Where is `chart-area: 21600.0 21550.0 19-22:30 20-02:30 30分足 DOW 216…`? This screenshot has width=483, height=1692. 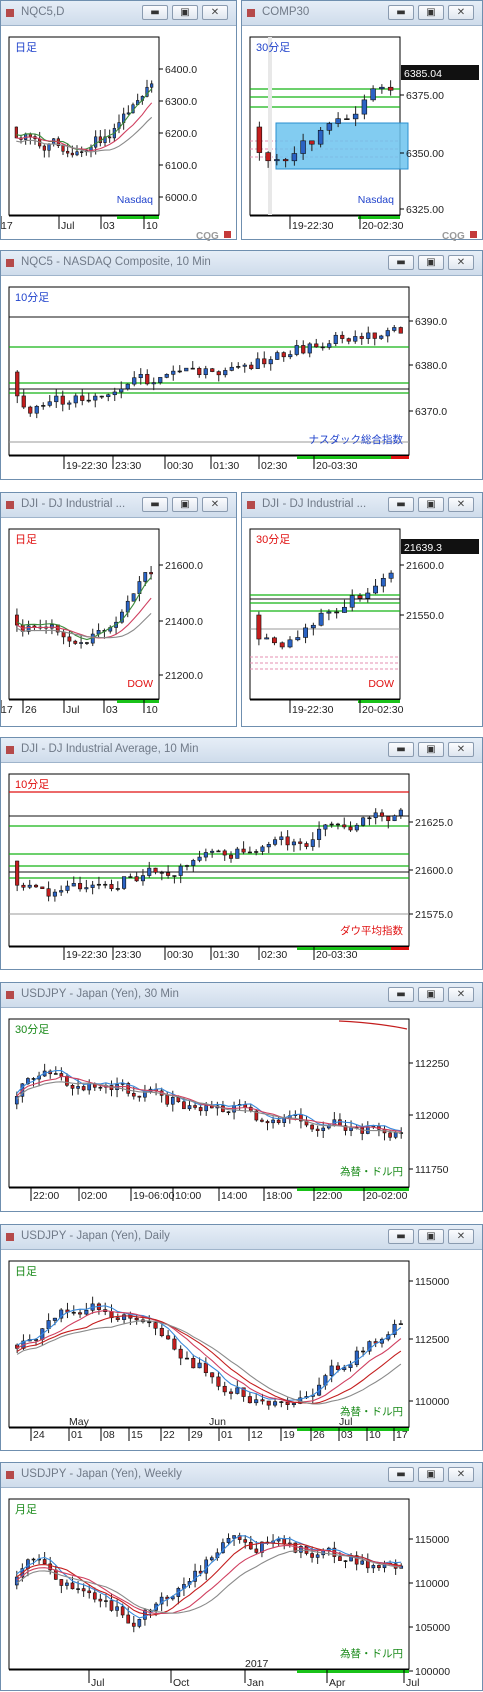 chart-area: 21600.0 21550.0 19-22:30 20-02:30 30分足 DOW 216… is located at coordinates (362, 622).